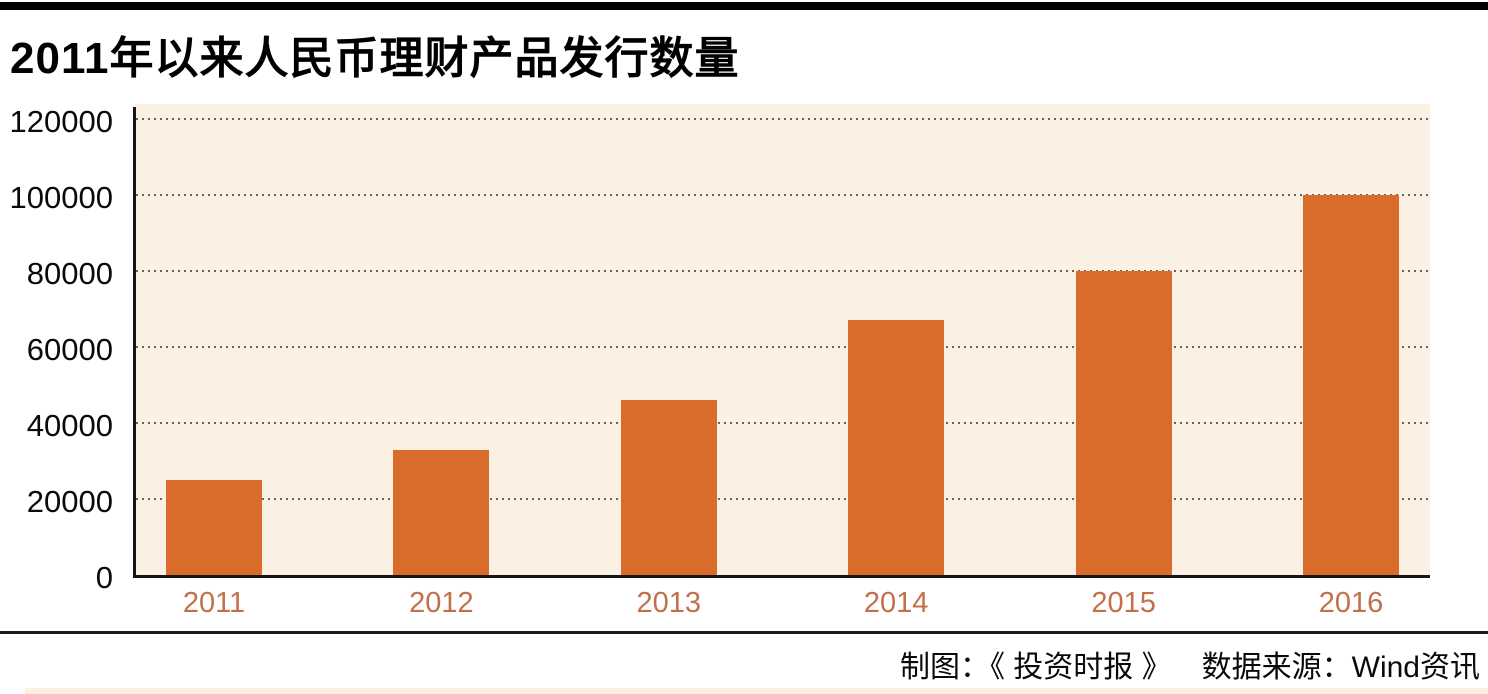  Describe the element at coordinates (669, 603) in the screenshot. I see `x-tick-label-2013: 2013` at that location.